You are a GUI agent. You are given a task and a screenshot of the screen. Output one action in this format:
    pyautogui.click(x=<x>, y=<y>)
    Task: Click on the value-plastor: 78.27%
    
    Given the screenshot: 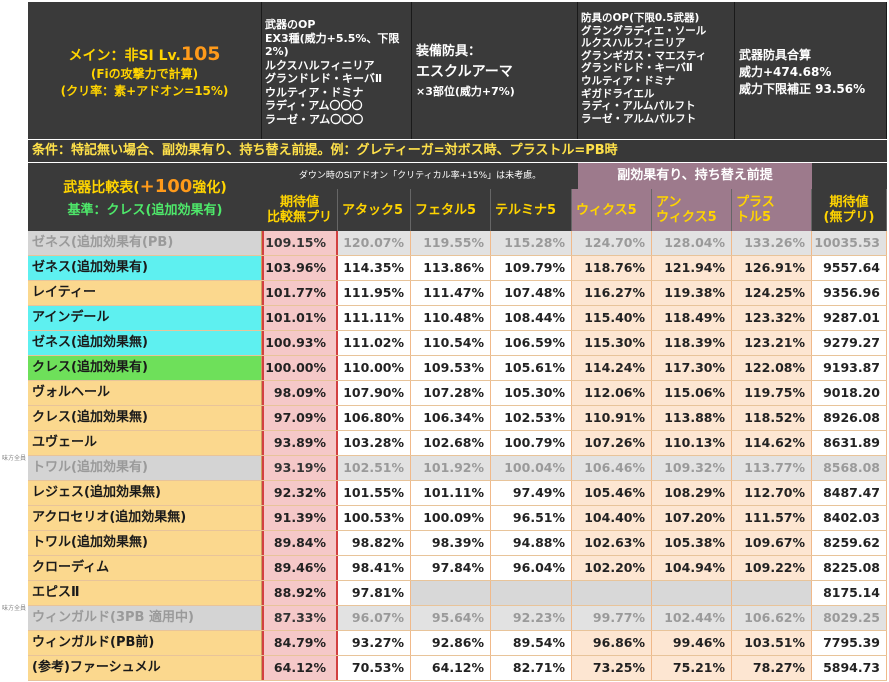 What is the action you would take?
    pyautogui.click(x=772, y=668)
    